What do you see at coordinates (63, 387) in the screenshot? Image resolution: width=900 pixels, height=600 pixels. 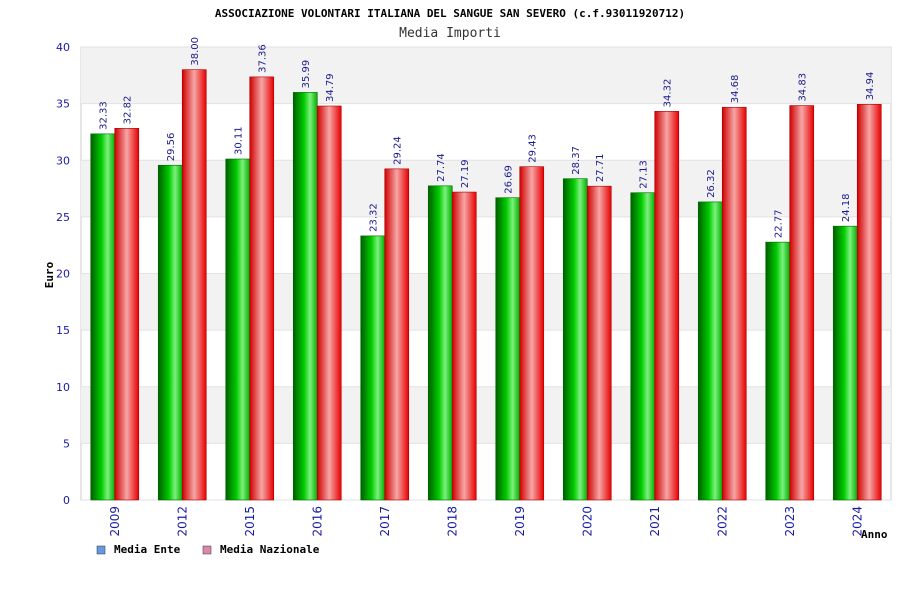 I see `y-tick-label: 10` at bounding box center [63, 387].